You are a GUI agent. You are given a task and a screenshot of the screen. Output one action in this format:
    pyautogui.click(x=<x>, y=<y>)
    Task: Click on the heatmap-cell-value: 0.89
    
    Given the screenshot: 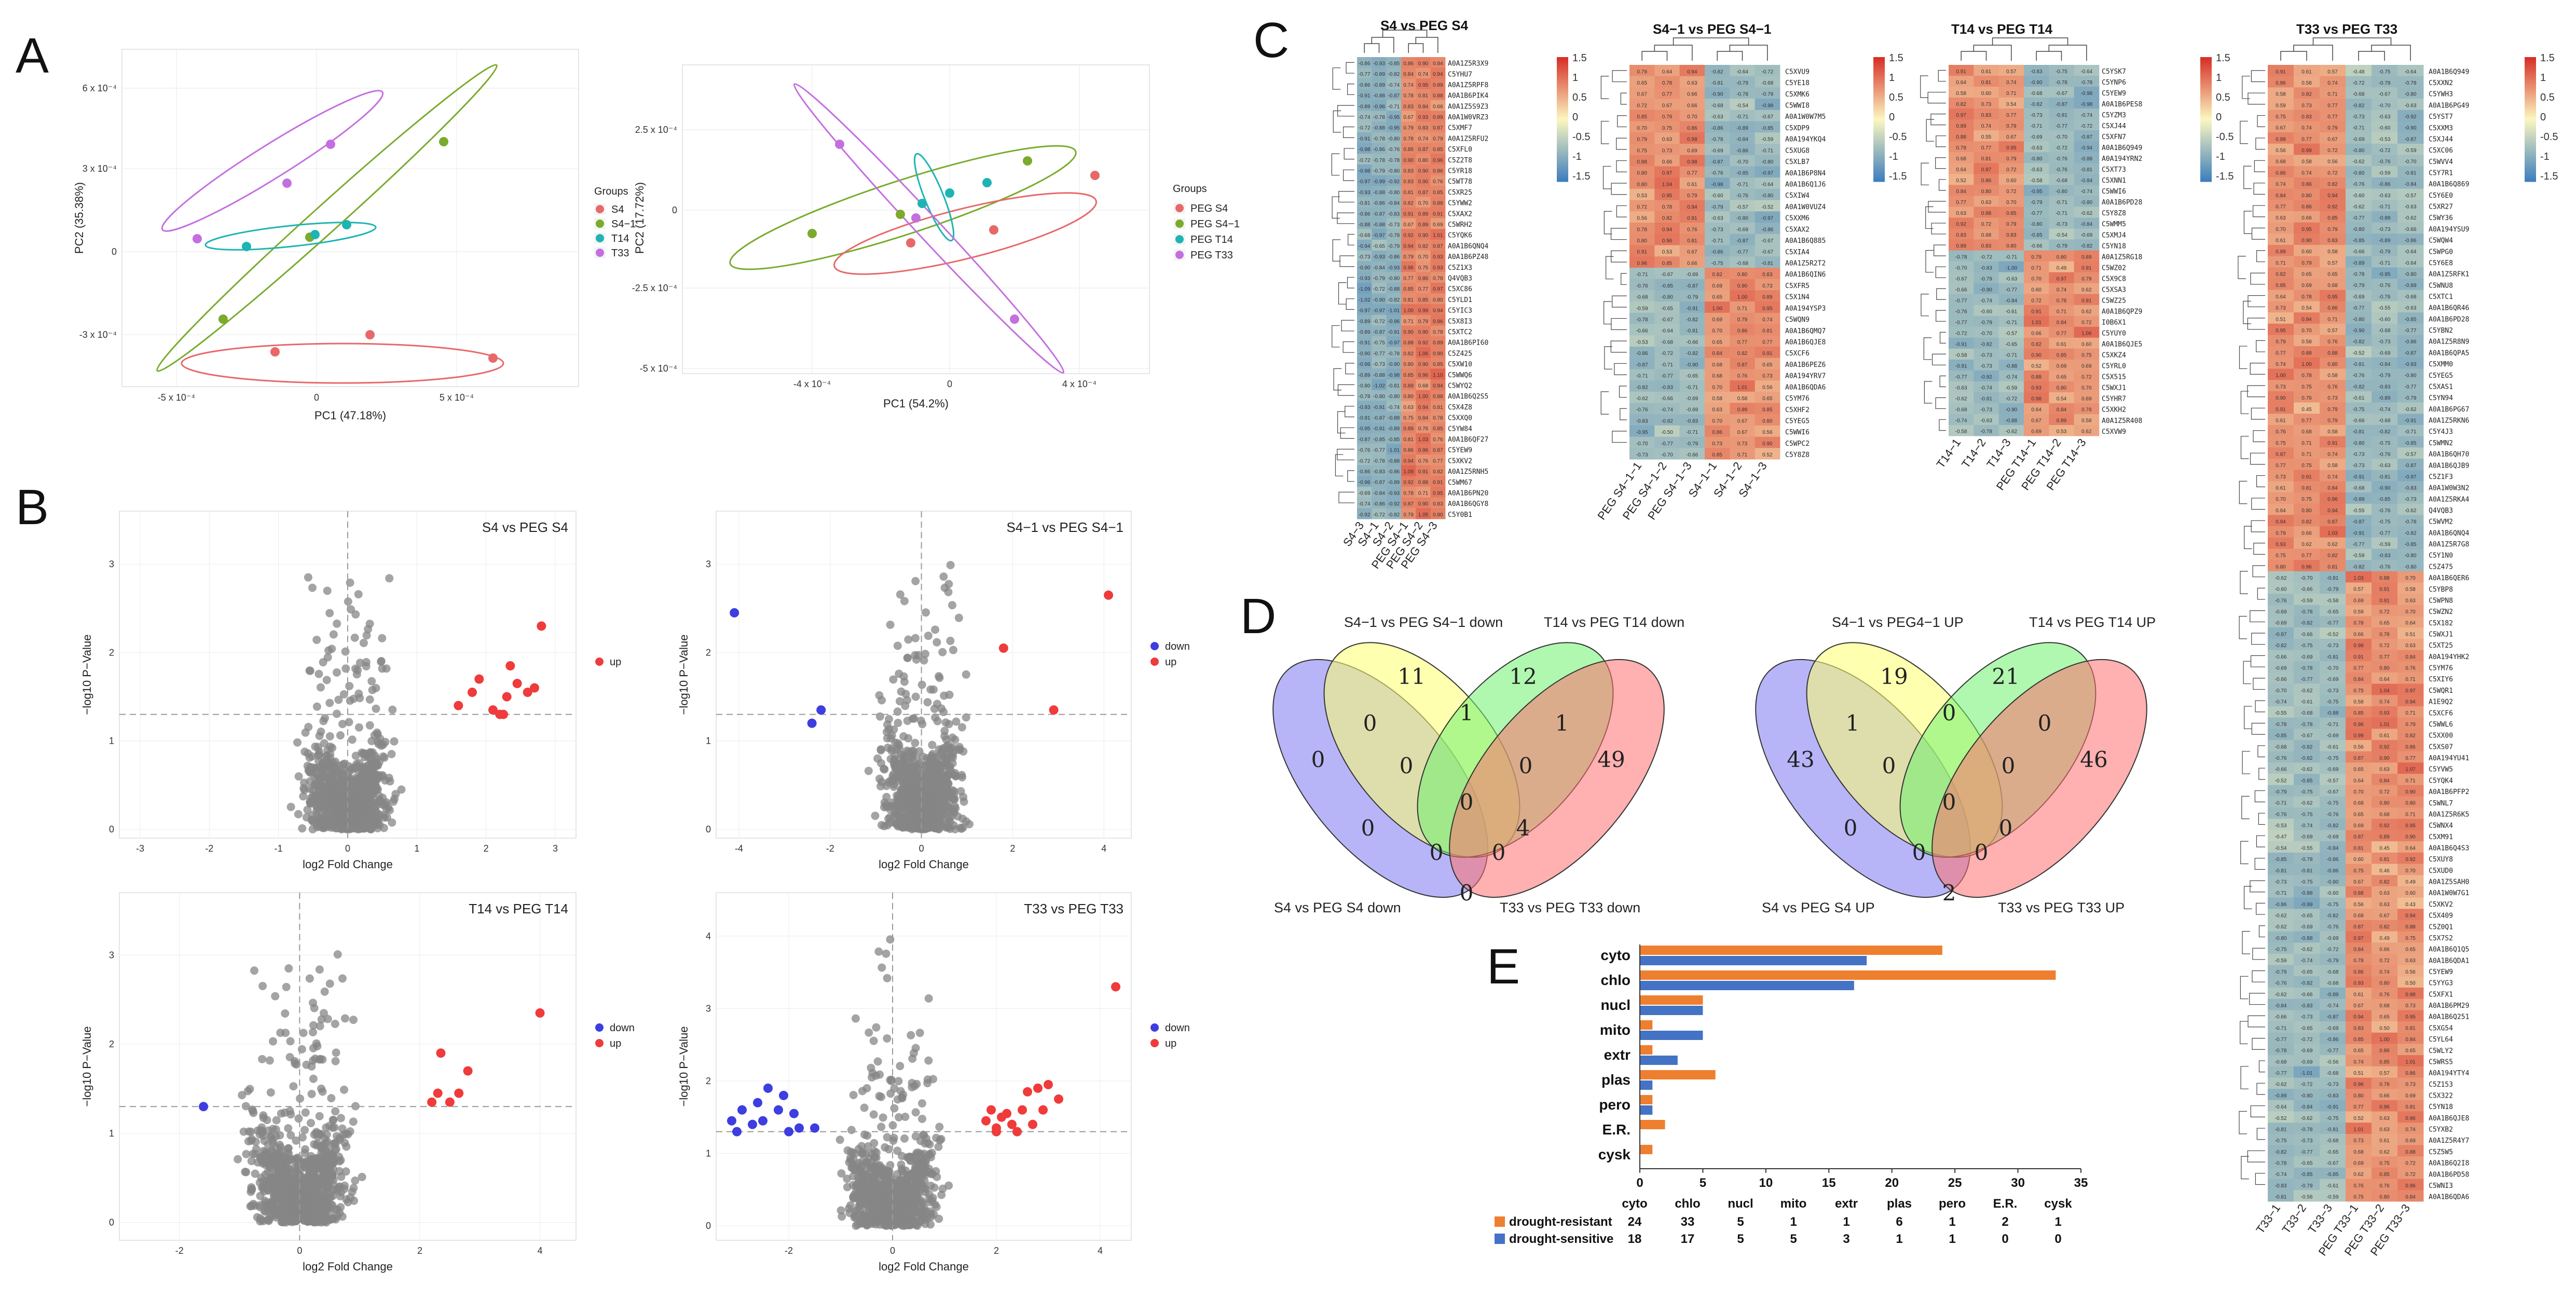 What is the action you would take?
    pyautogui.click(x=1438, y=343)
    